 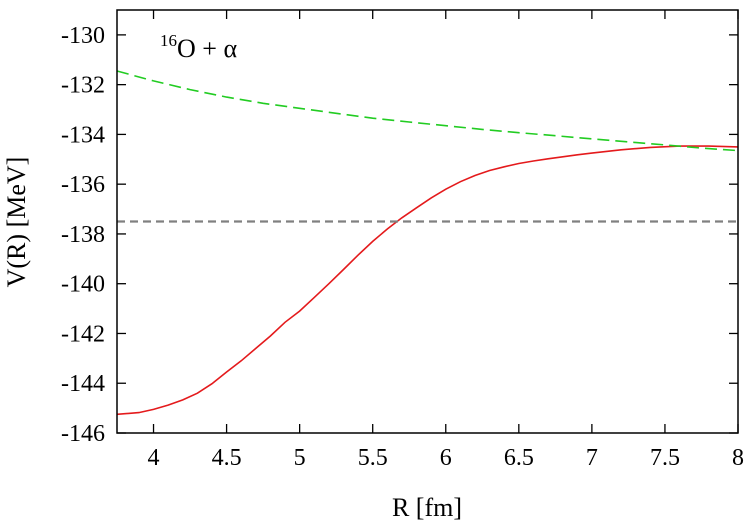 I want to click on annotation-mass-number: 16, so click(x=168, y=40).